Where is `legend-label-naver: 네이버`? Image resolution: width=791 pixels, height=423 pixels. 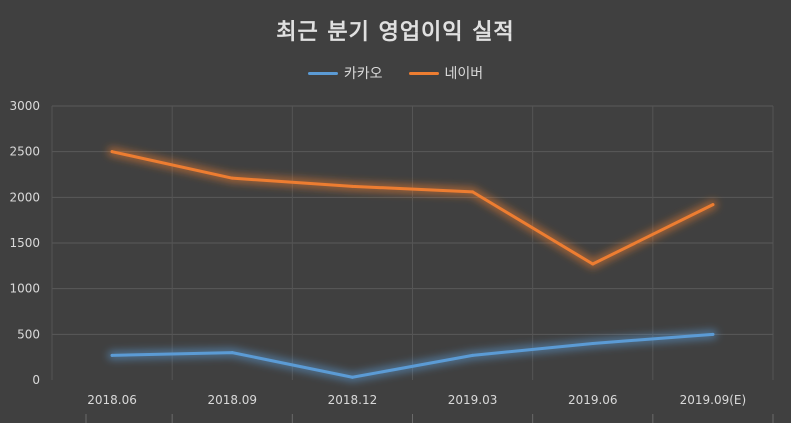
legend-label-naver: 네이버 is located at coordinates (464, 74).